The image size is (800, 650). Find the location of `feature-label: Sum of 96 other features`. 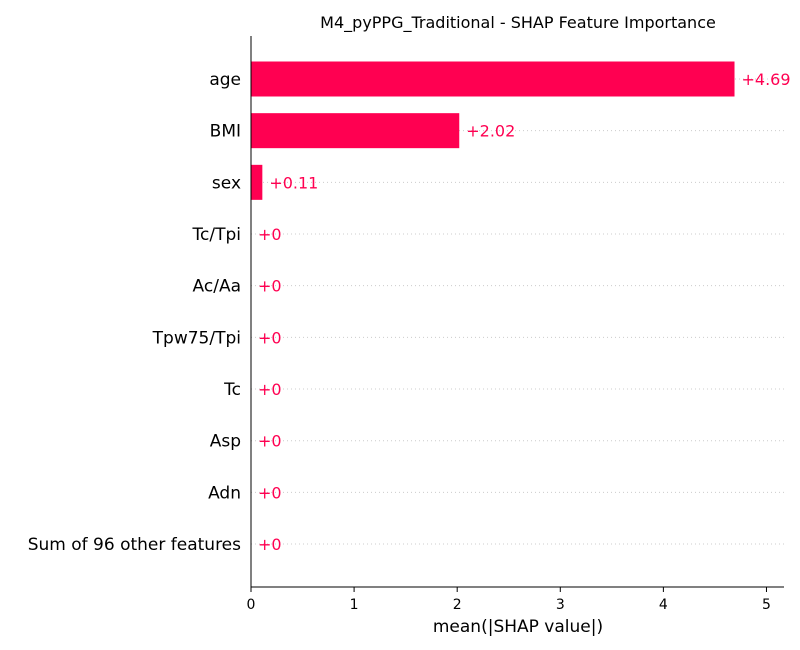

feature-label: Sum of 96 other features is located at coordinates (134, 545).